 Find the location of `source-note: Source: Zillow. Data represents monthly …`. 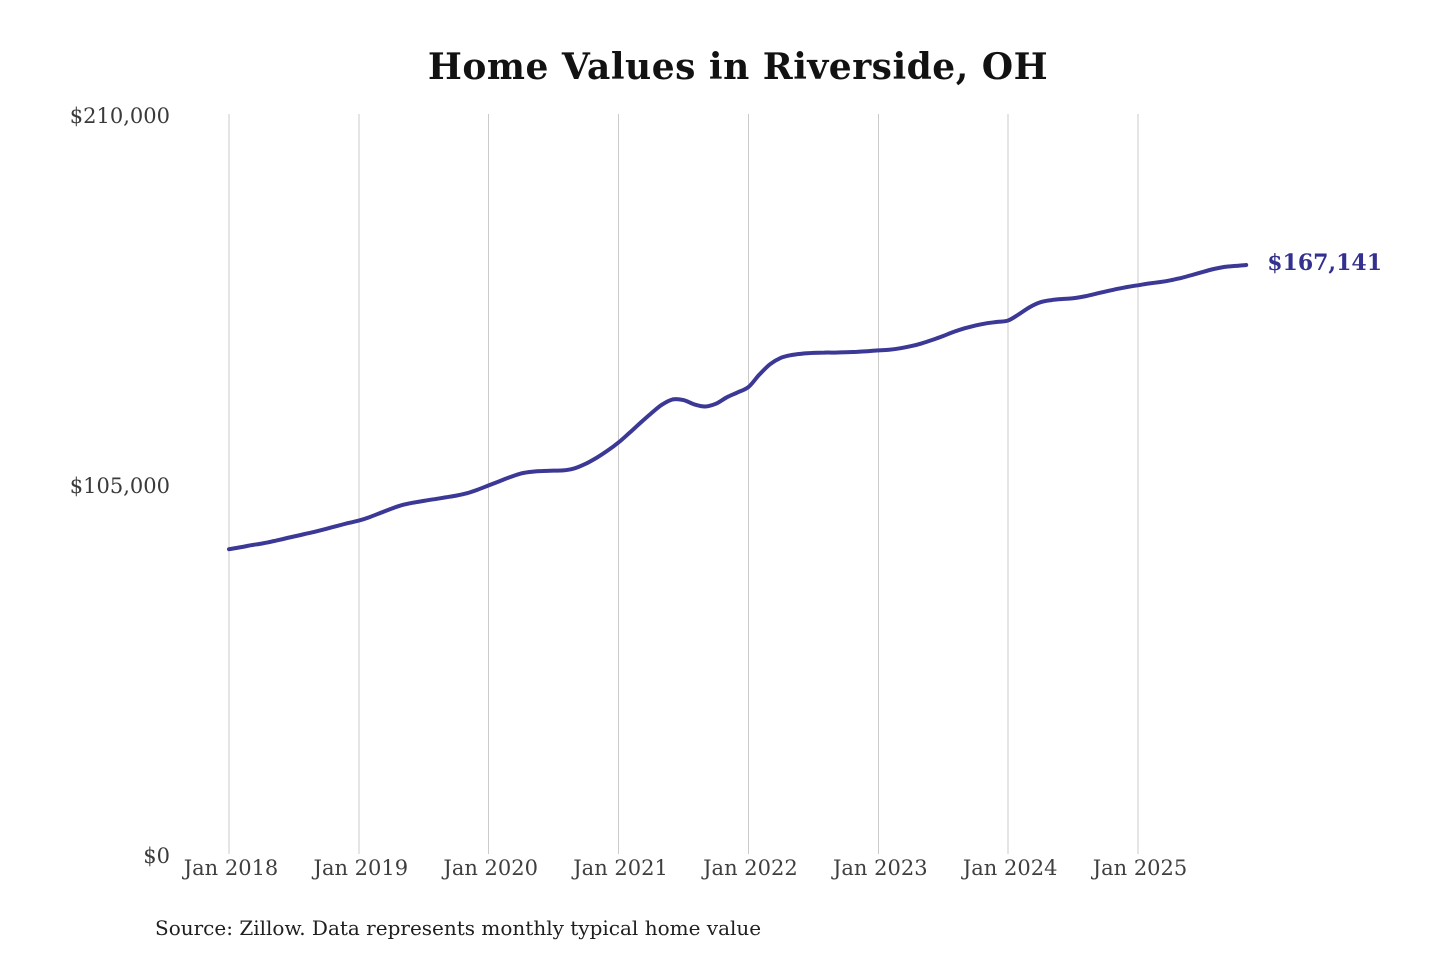

source-note: Source: Zillow. Data represents monthly … is located at coordinates (458, 928).